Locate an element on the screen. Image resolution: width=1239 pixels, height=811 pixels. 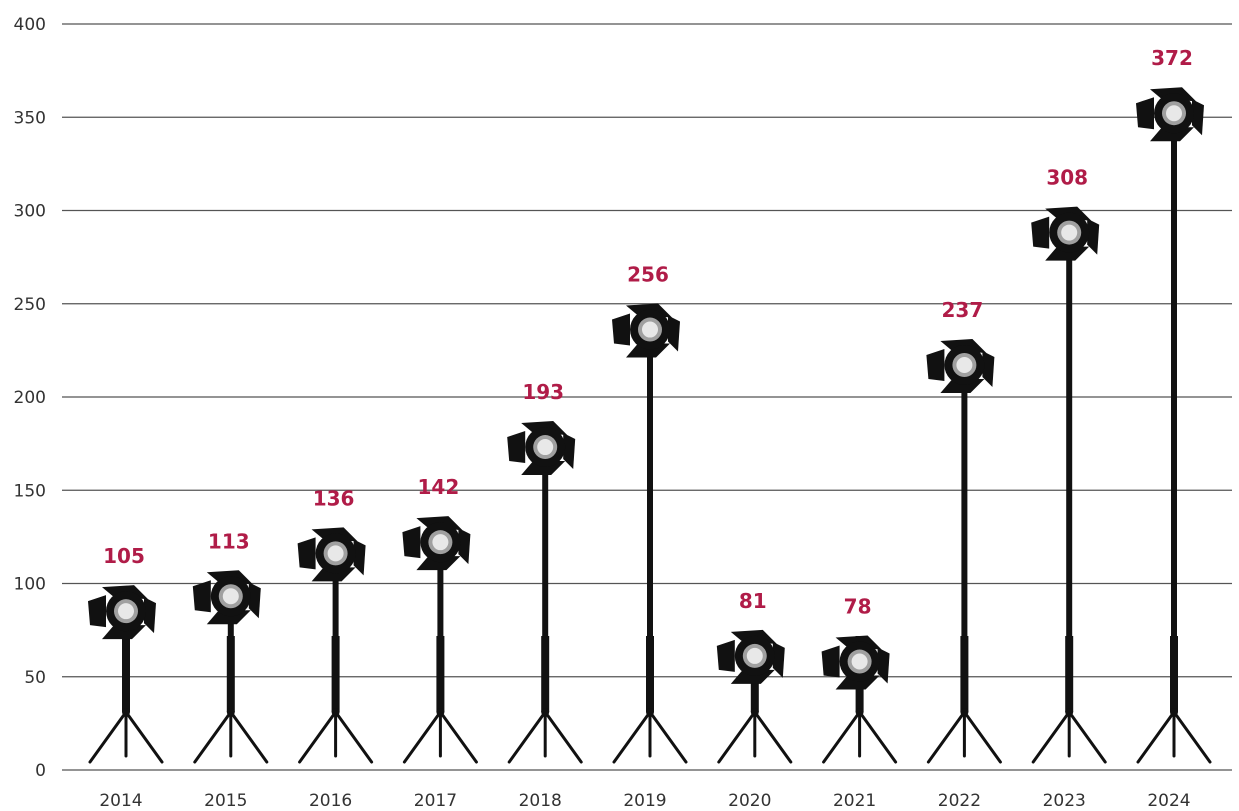
x-tick-label: 2017 is located at coordinates (435, 801).